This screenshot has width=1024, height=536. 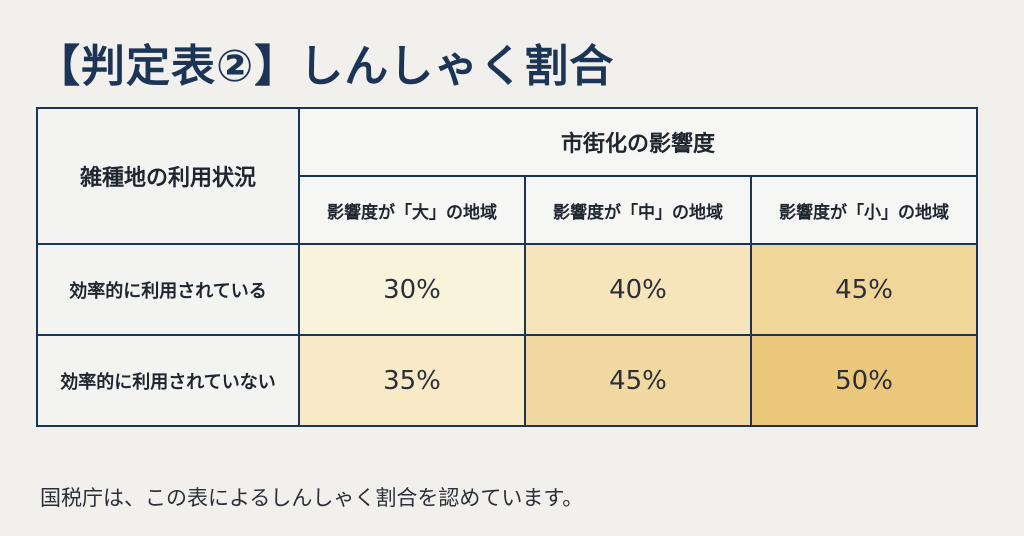 What do you see at coordinates (312, 498) in the screenshot?
I see `footnote: 国税庁は、この表によるしんしゃく割合を認めています。` at bounding box center [312, 498].